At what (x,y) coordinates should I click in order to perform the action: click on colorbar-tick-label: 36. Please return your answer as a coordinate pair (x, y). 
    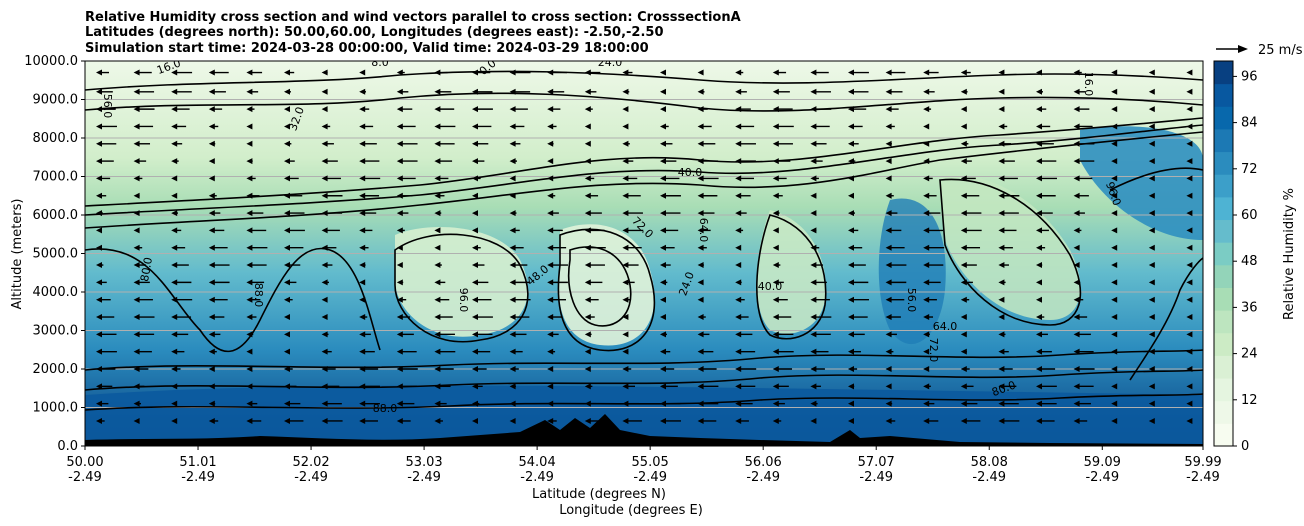
    Looking at the image, I should click on (1249, 307).